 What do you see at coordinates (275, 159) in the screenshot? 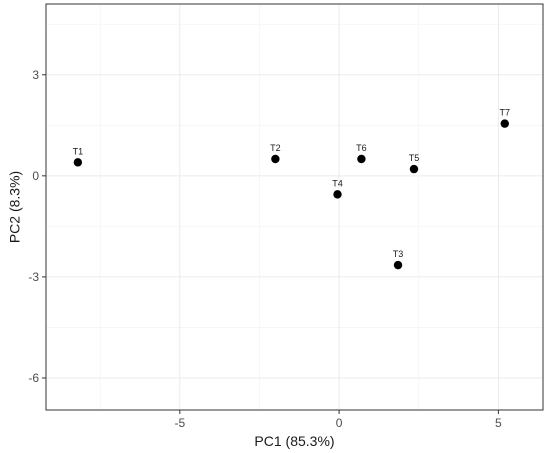
I see `data-point-t2` at bounding box center [275, 159].